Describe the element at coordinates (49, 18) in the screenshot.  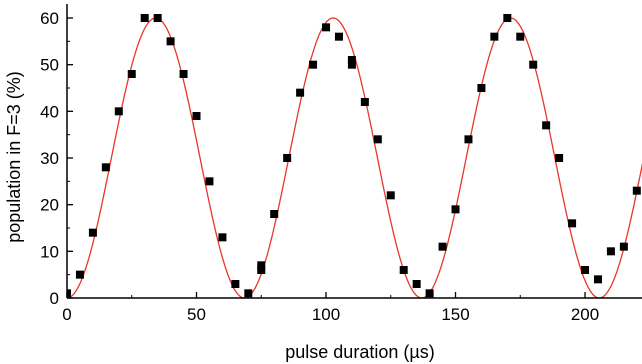
I see `y-tick-label: 60` at that location.